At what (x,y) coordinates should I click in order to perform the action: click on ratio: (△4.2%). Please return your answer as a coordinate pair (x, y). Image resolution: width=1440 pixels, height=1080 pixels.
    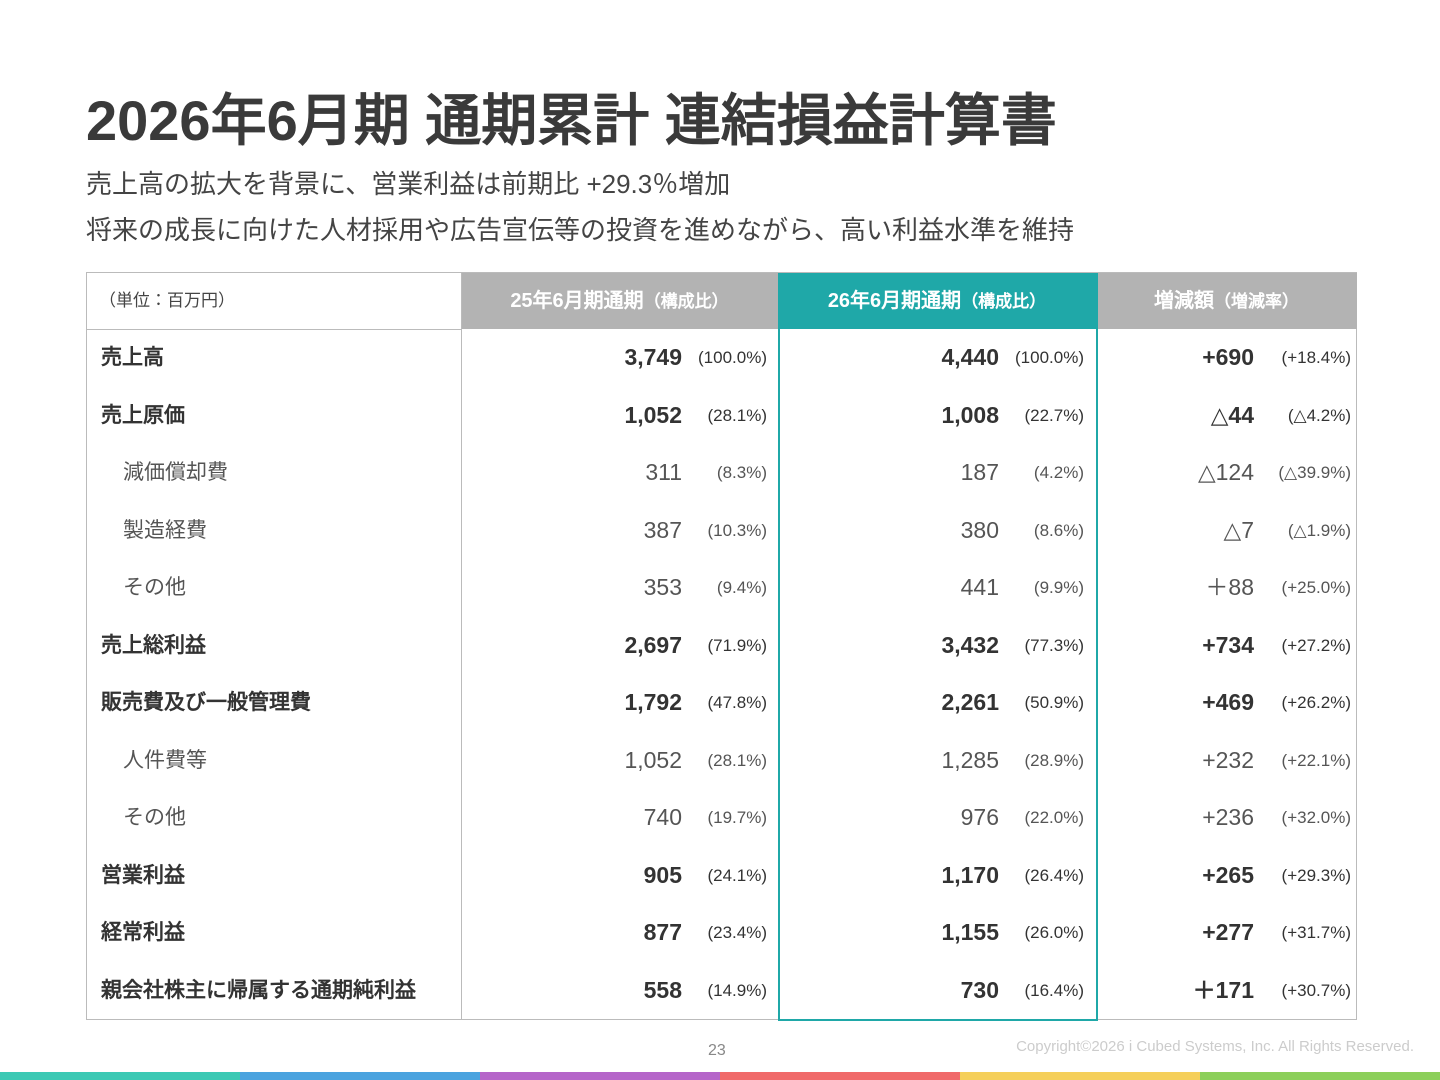
    Looking at the image, I should click on (1319, 415).